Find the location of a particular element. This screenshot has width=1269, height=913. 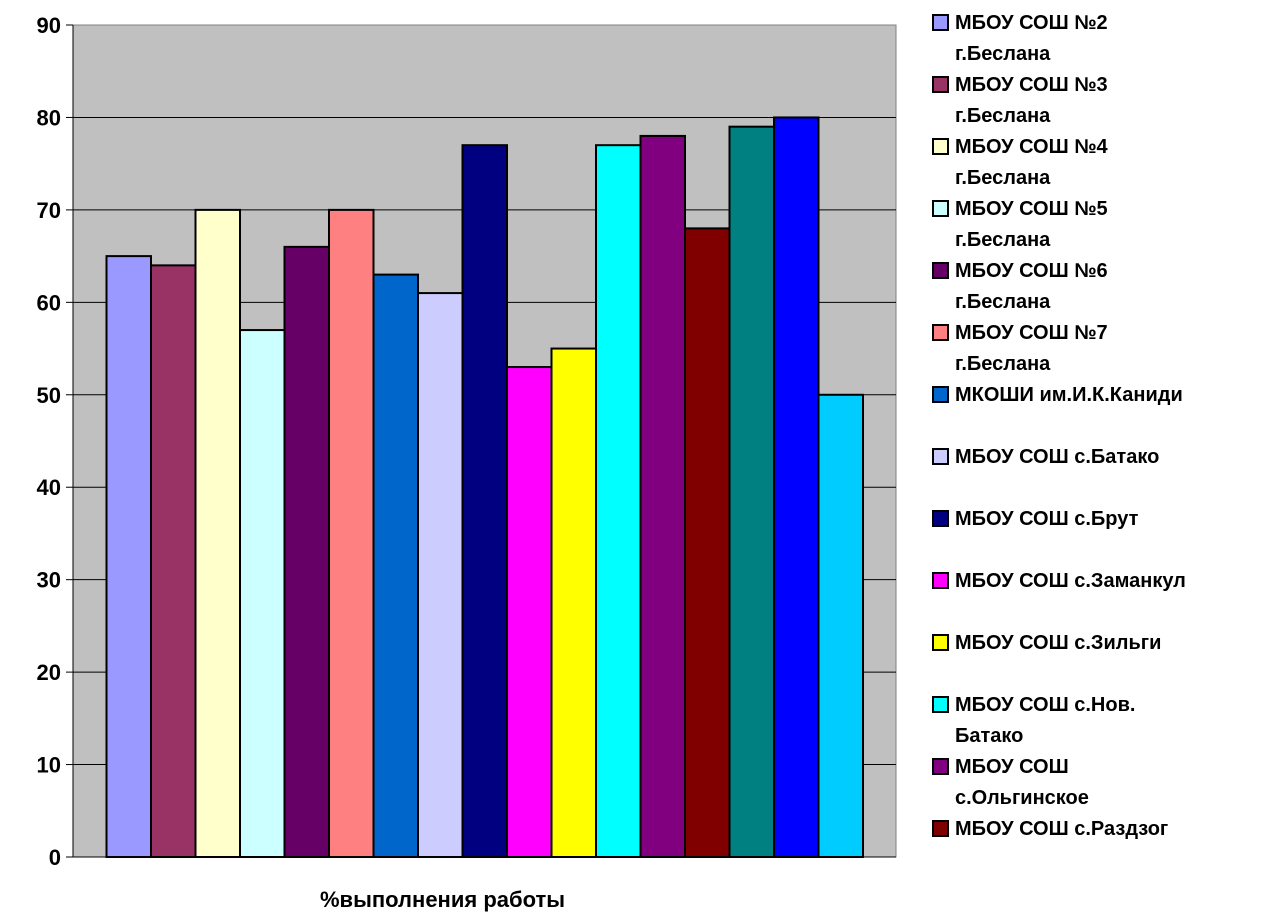

legend-label: МБОУ СОШ с.Раздзог is located at coordinates (1061, 829).